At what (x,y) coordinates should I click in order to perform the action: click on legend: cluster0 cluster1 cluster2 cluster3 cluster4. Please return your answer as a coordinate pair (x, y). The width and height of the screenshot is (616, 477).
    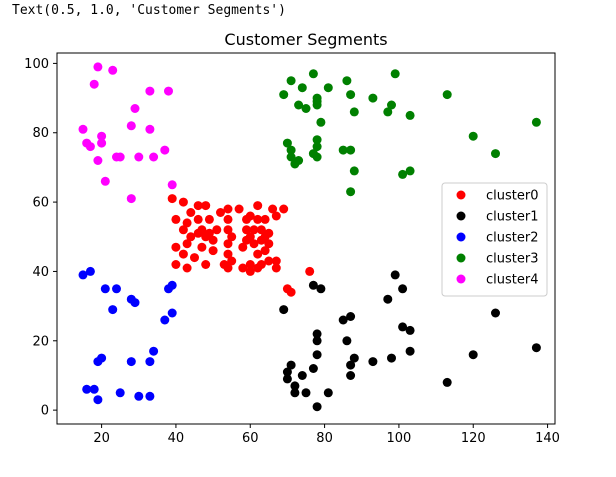
    Looking at the image, I should click on (494, 239).